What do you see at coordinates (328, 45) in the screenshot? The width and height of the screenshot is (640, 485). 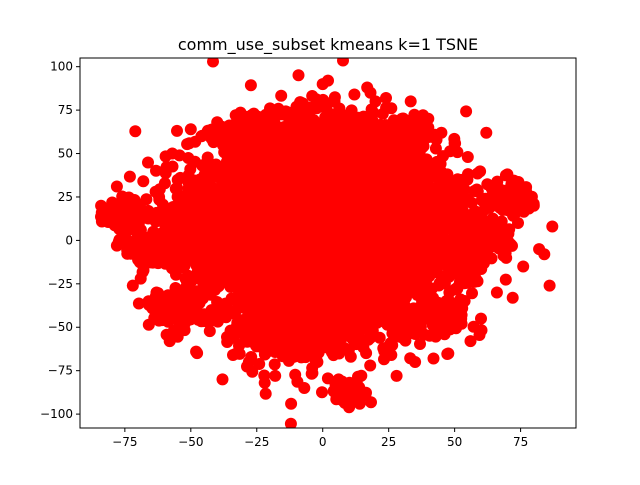 I see `chart-title: comm_use_subset kmeans k=1 TSNE` at bounding box center [328, 45].